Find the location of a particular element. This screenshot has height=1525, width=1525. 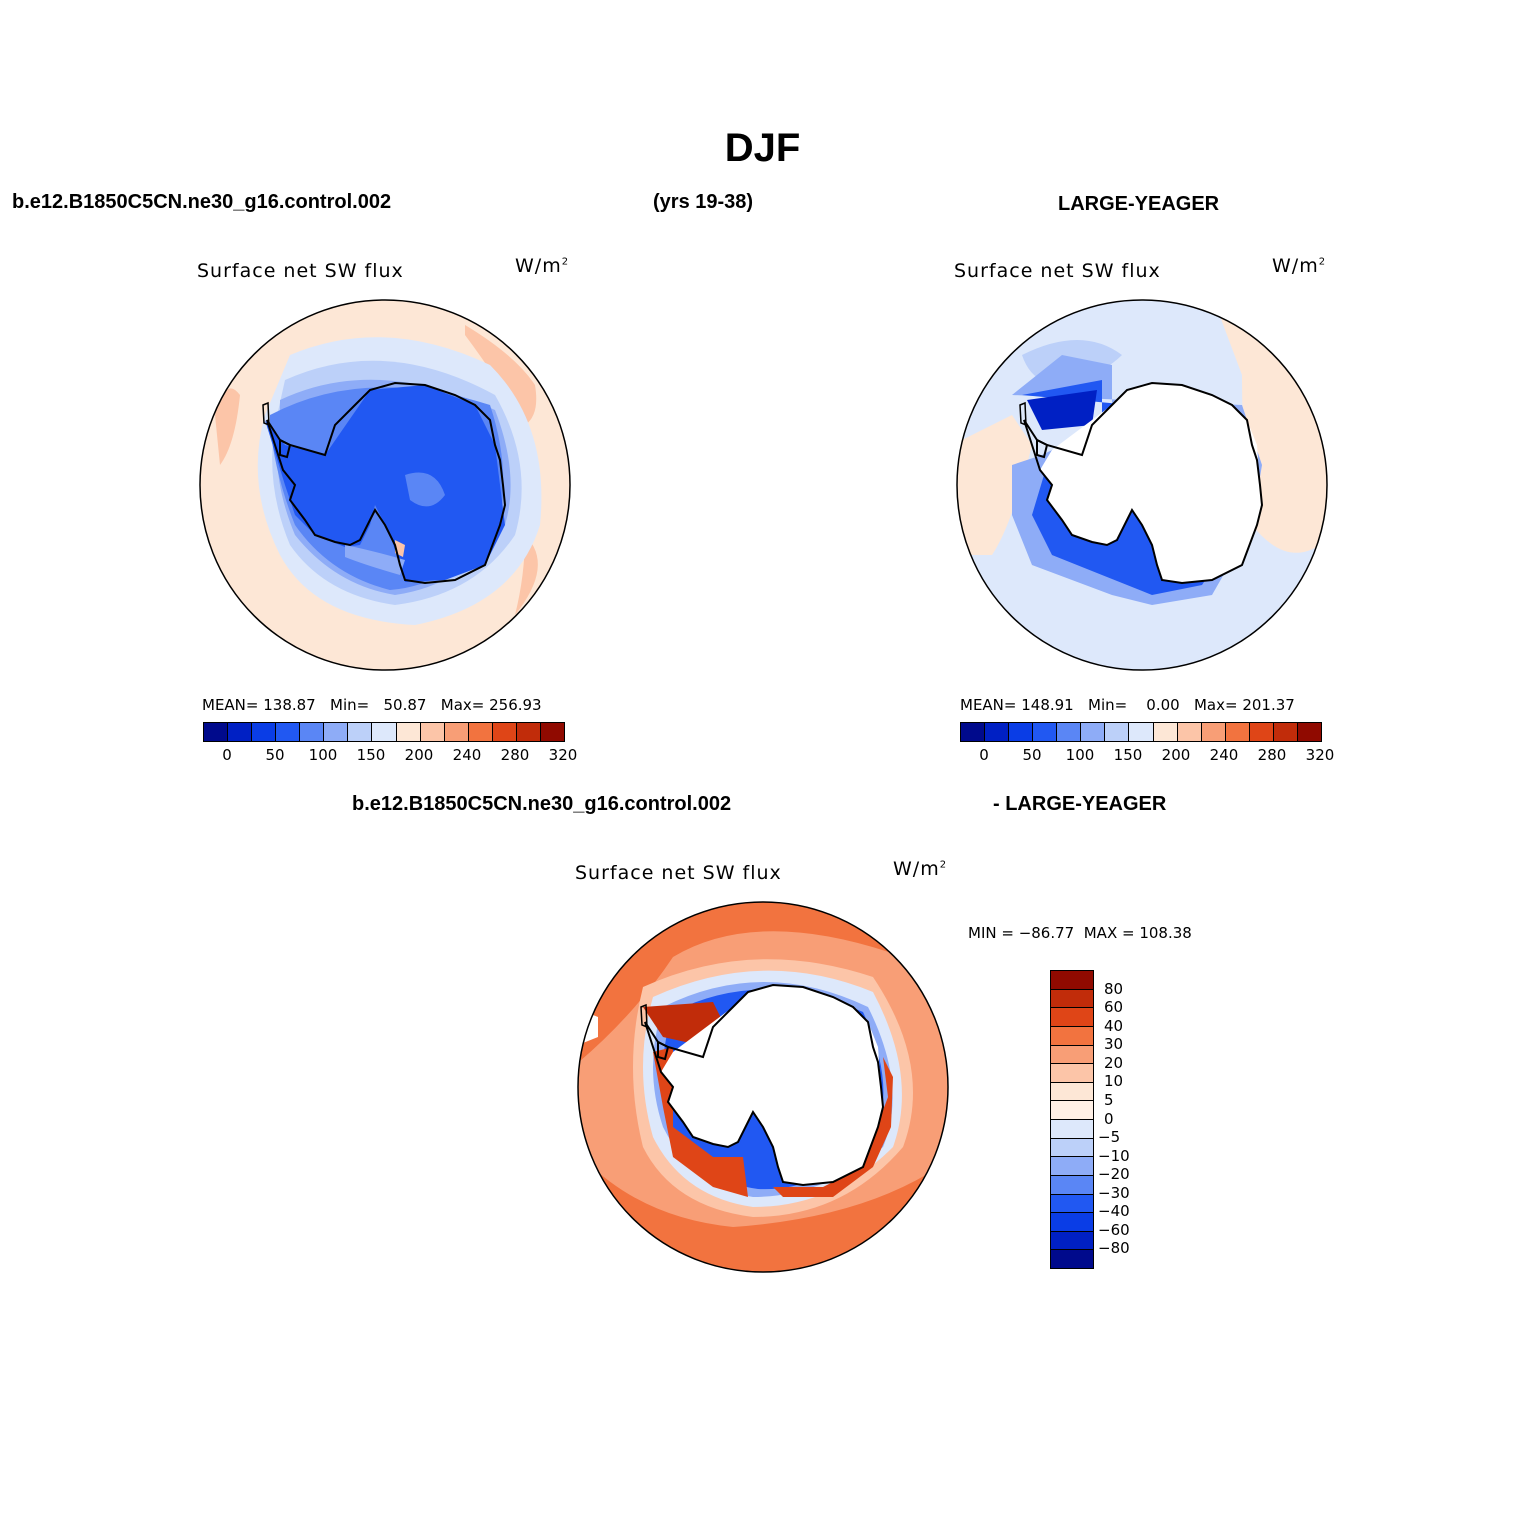

diff-colorbar is located at coordinates (1072, 1119).